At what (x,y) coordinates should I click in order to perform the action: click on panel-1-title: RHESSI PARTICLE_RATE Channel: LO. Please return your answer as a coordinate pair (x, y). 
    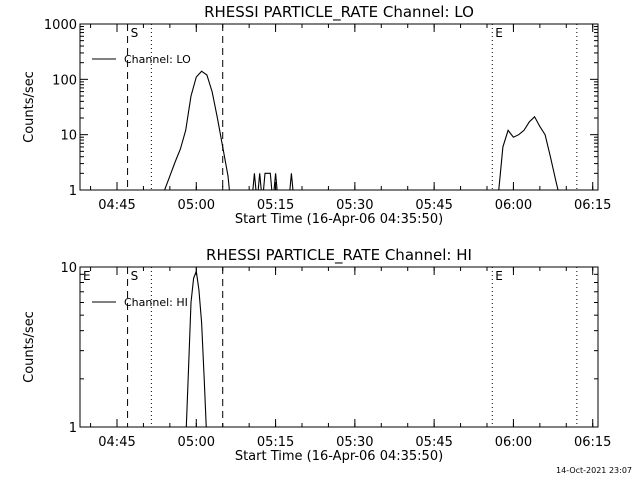
    Looking at the image, I should click on (339, 12).